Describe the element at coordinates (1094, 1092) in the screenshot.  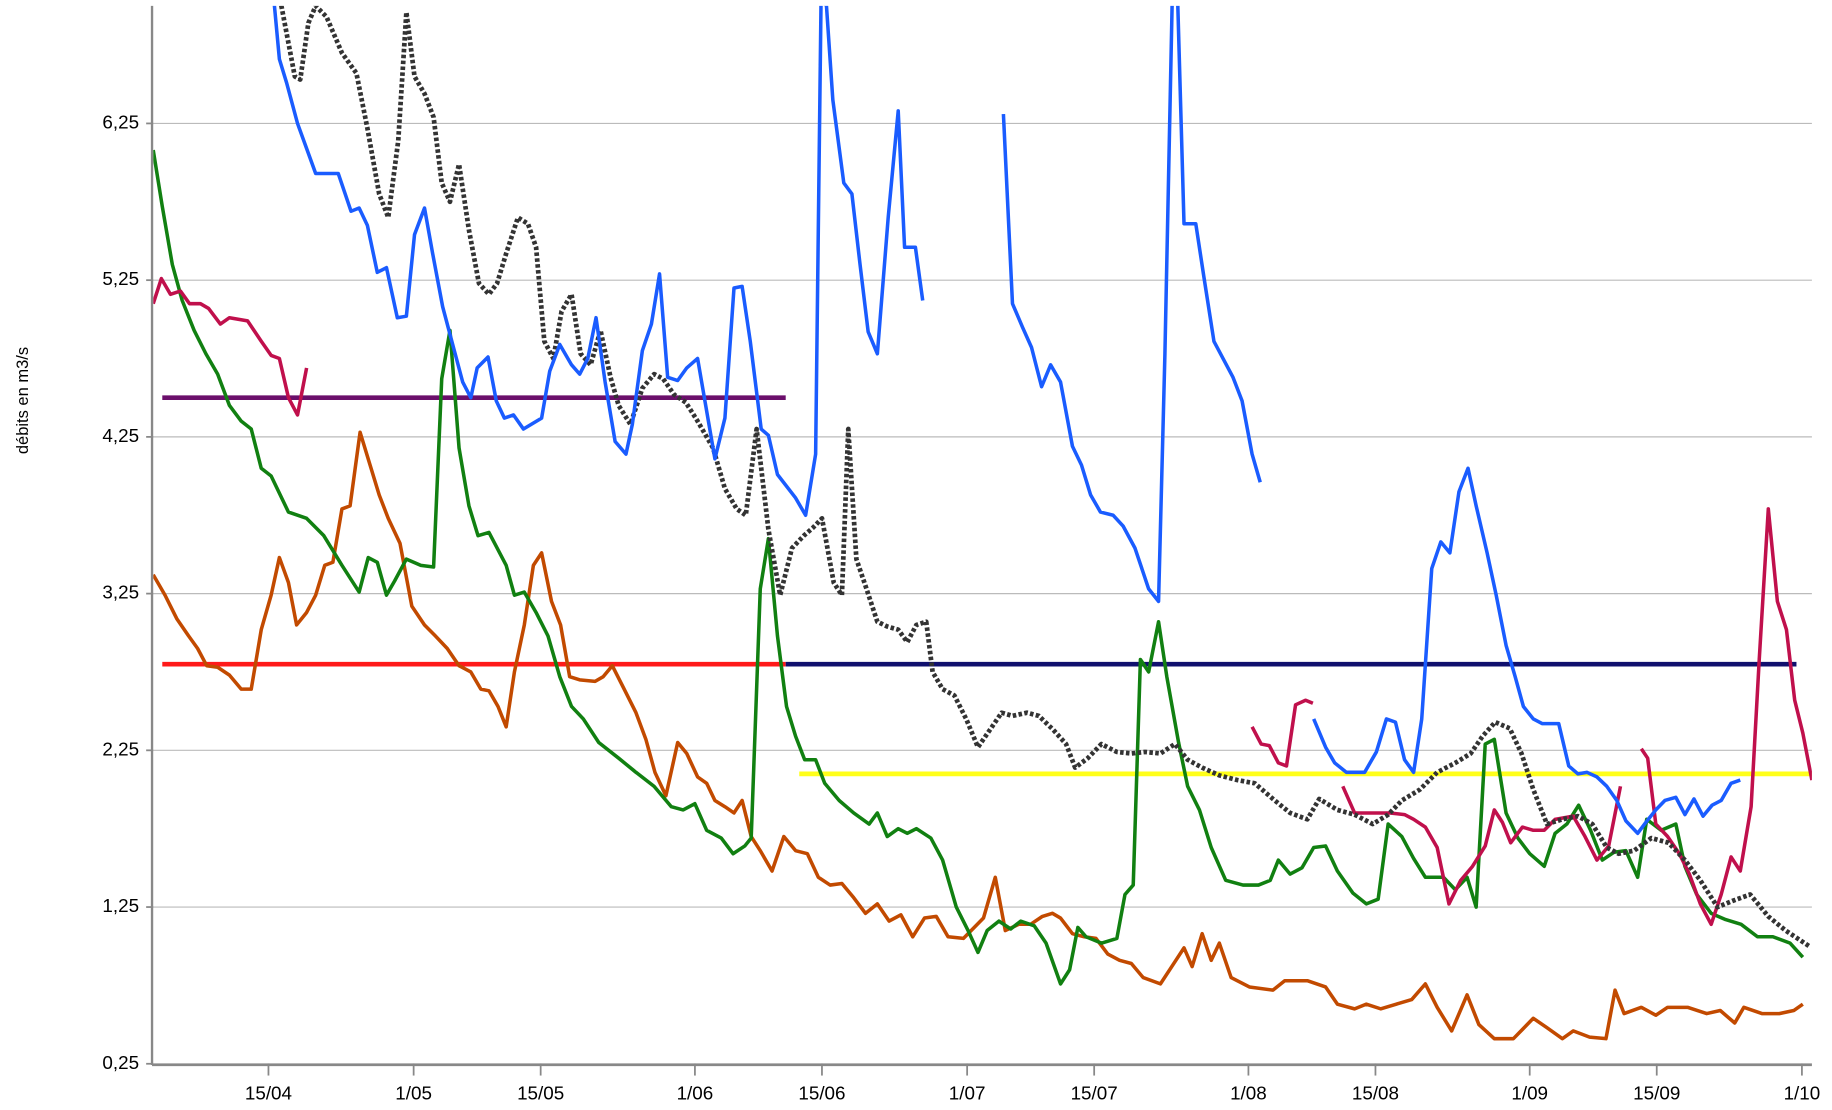
I see `x-tick-label: 15/07` at that location.